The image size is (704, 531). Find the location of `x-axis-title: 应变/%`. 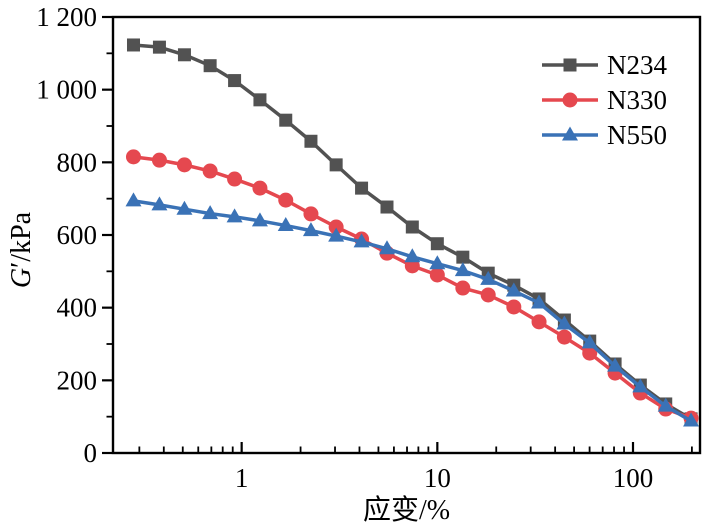

x-axis-title: 应变/% is located at coordinates (406, 510).